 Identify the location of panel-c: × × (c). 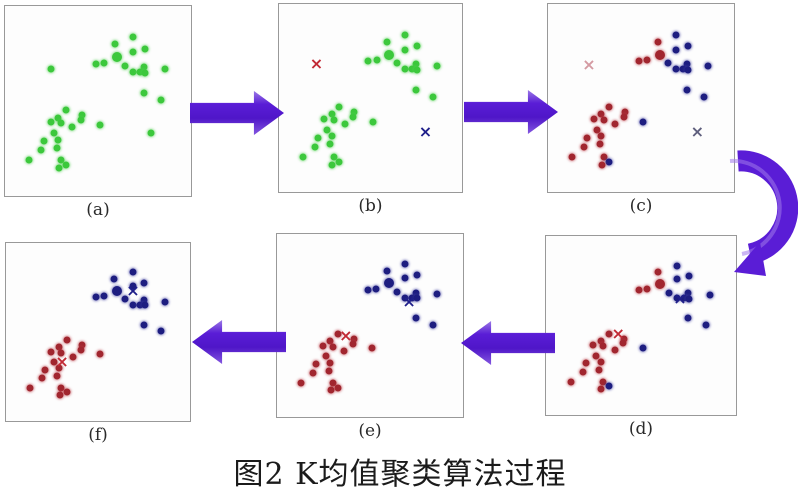
(641, 109).